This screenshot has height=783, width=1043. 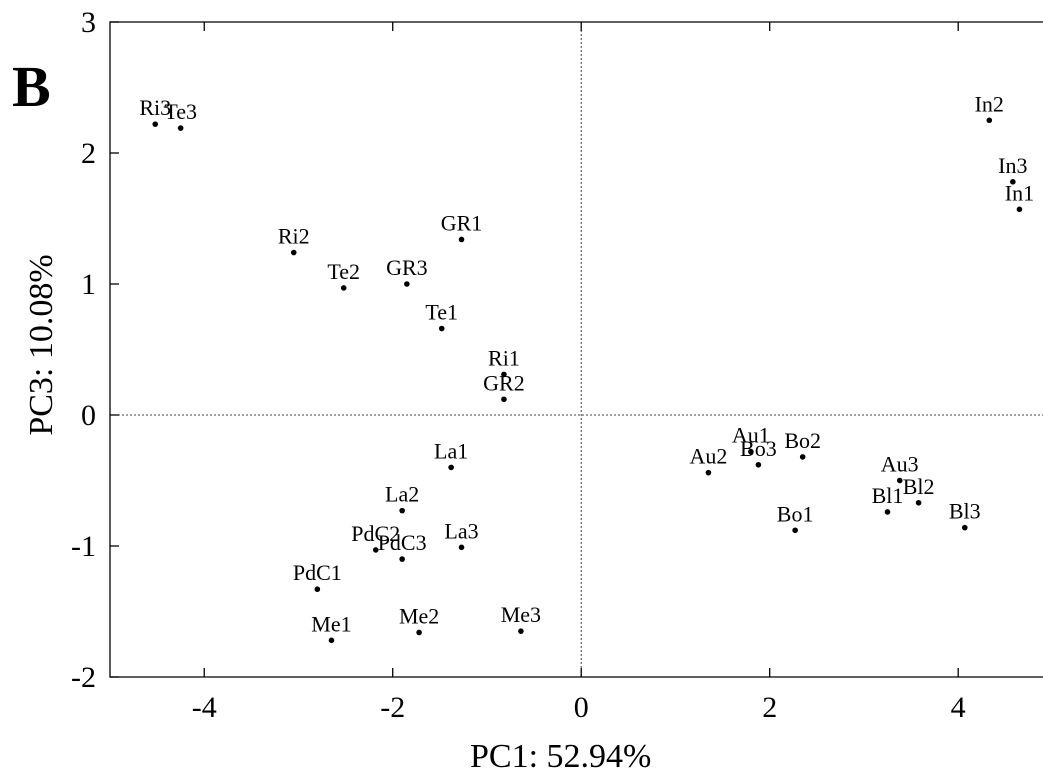 What do you see at coordinates (918, 502) in the screenshot?
I see `point-Bl2` at bounding box center [918, 502].